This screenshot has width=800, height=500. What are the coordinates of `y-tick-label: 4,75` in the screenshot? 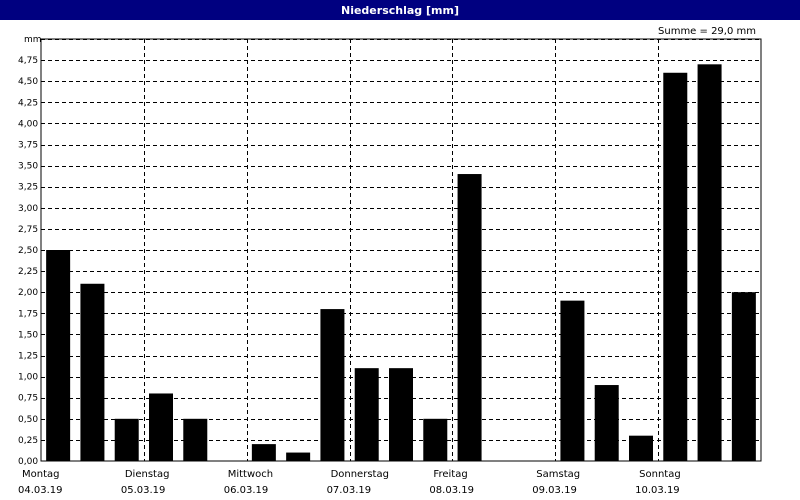 It's located at (28, 61).